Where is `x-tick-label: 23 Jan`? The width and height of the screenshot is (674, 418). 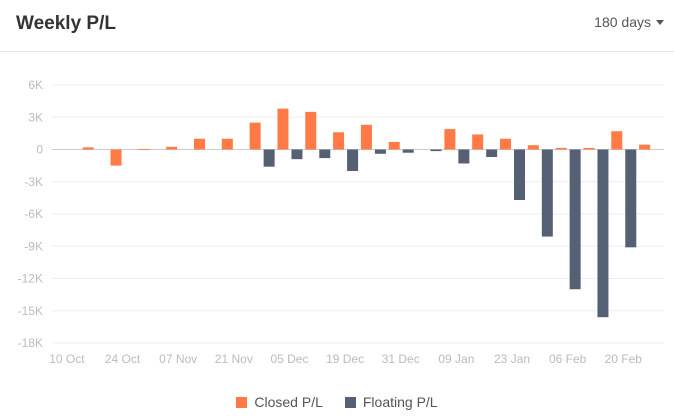
x-tick-label: 23 Jan is located at coordinates (512, 359).